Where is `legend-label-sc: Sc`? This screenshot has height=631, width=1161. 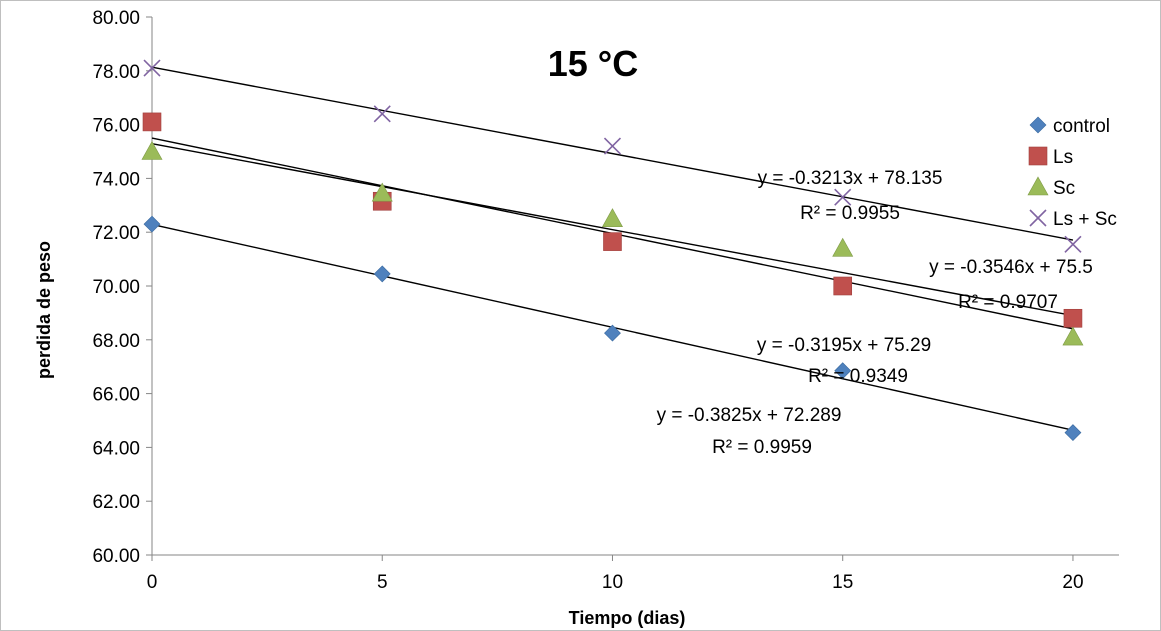
legend-label-sc: Sc is located at coordinates (1064, 188).